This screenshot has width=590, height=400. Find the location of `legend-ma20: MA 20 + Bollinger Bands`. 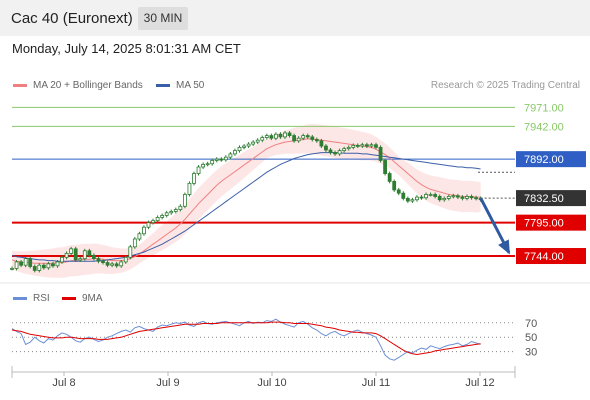

legend-ma20: MA 20 + Bollinger Bands is located at coordinates (78, 85).